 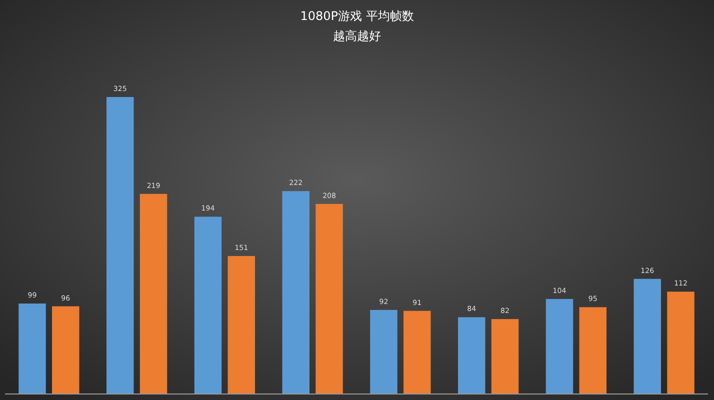 I want to click on chart-subtitle: 越高越好, so click(x=357, y=36).